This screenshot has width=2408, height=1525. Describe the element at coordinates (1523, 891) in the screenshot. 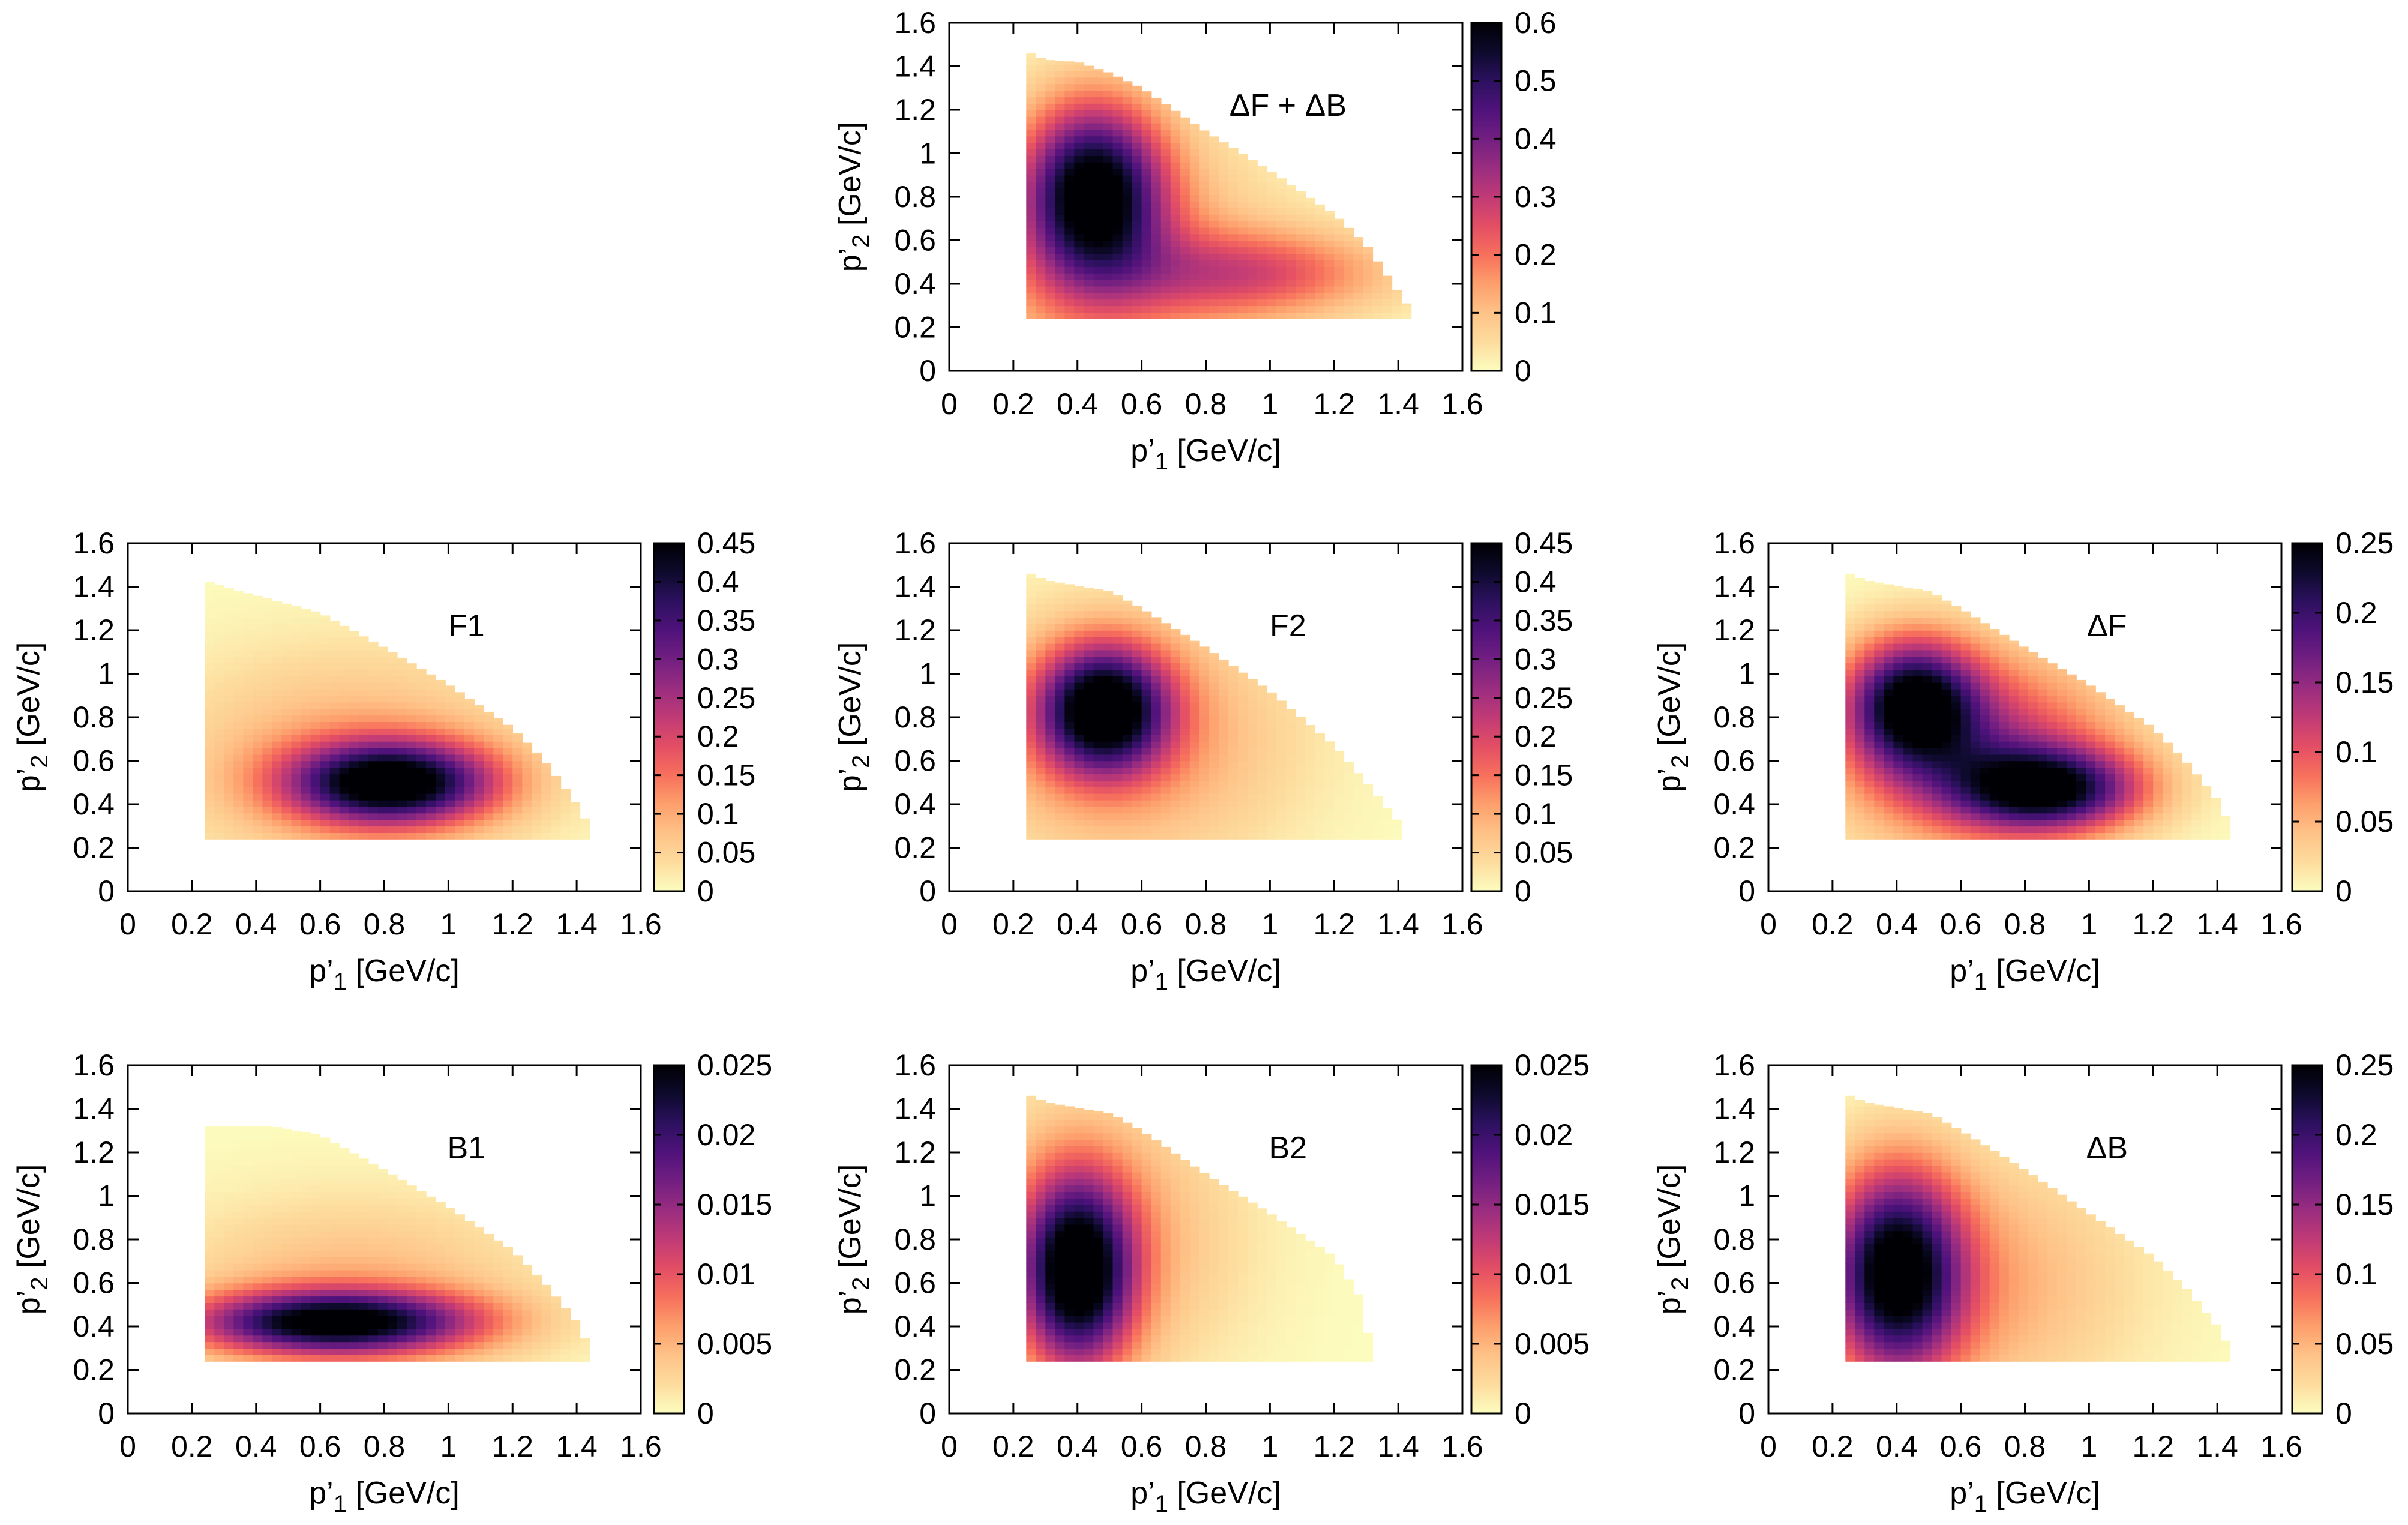

I see `colorbar-tick-label: 0` at that location.